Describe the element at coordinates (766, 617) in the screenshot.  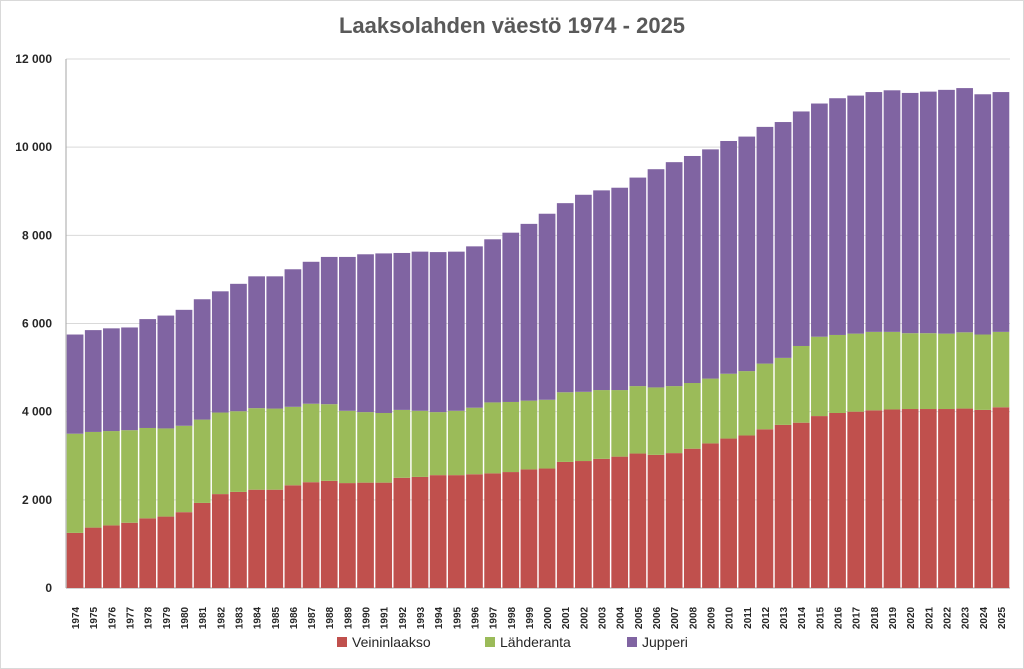
I see `x-tick-label: 2012` at that location.